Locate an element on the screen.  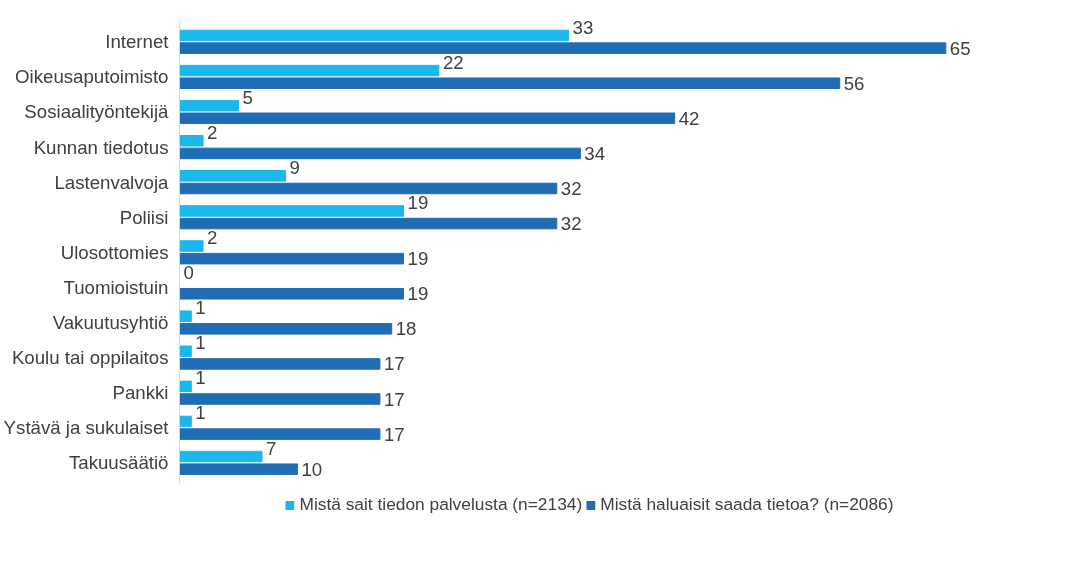
y-tick-label: Koulu tai oppilaitos is located at coordinates (90, 358).